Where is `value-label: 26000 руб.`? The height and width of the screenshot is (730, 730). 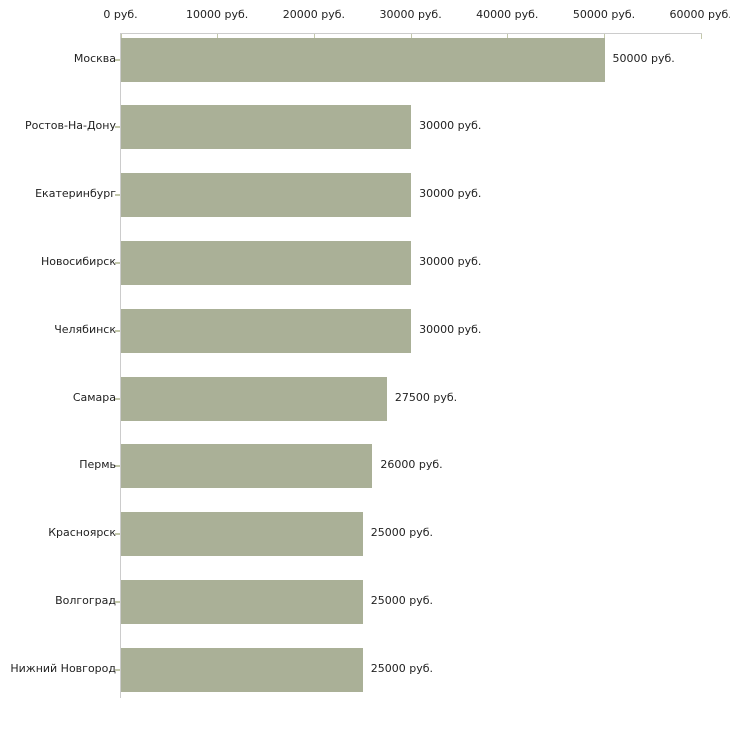 value-label: 26000 руб. is located at coordinates (411, 465).